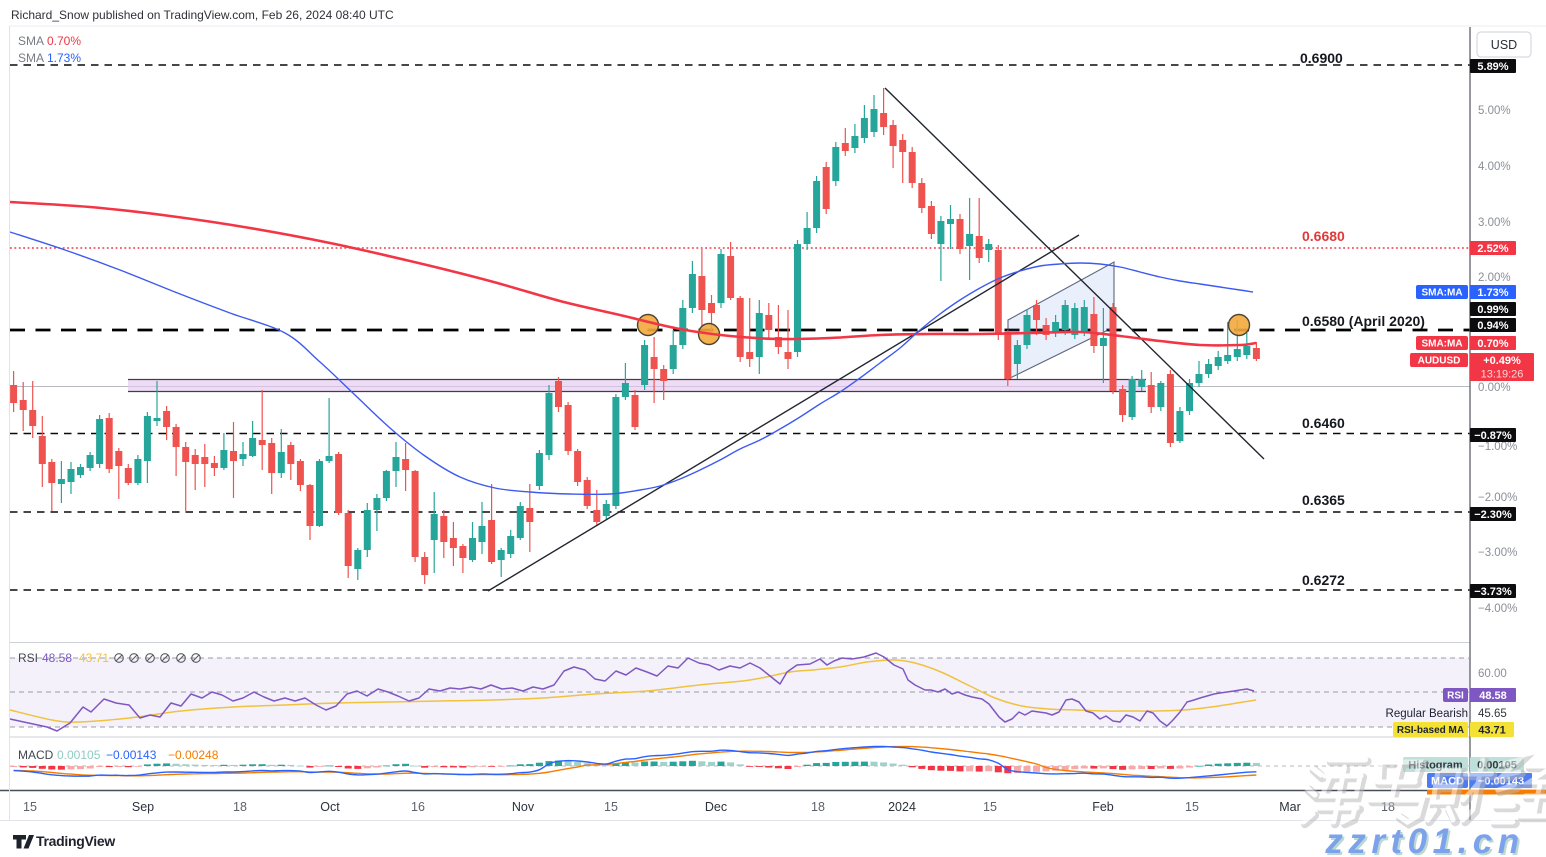 The width and height of the screenshot is (1546, 857). Describe the element at coordinates (1492, 714) in the screenshot. I see `svg-text: 45.65` at that location.